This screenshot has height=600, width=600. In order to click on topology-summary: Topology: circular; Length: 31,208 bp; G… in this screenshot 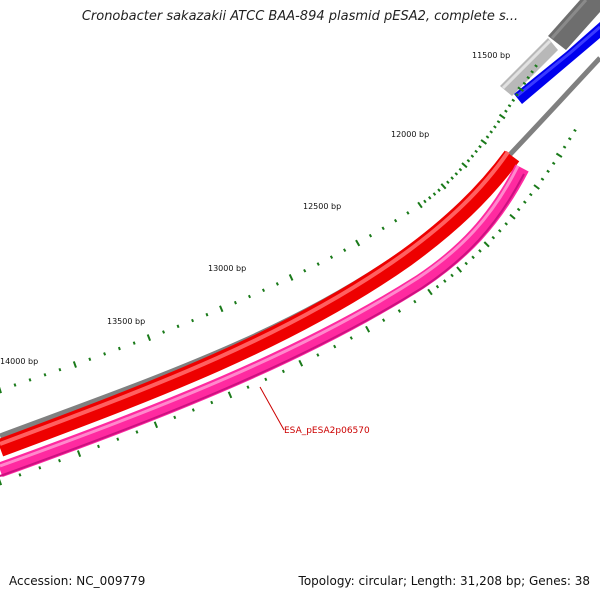, I will do `click(444, 581)`.